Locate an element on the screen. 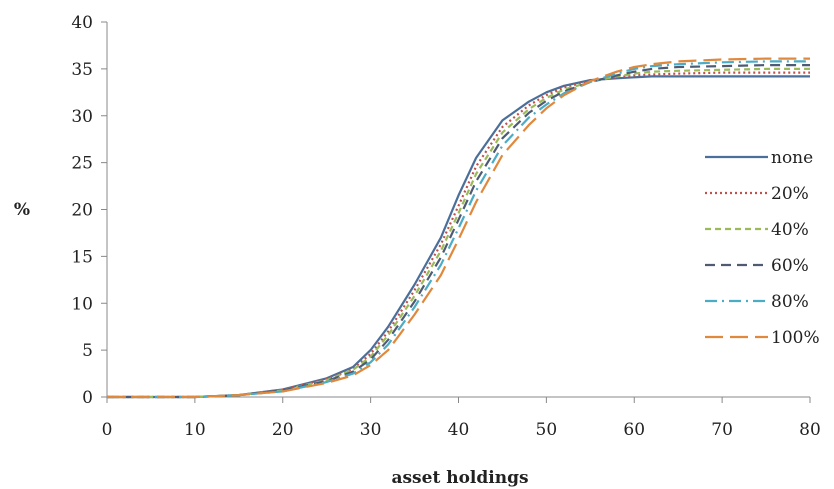 The image size is (834, 489). y-tick-label: 20 is located at coordinates (82, 211).